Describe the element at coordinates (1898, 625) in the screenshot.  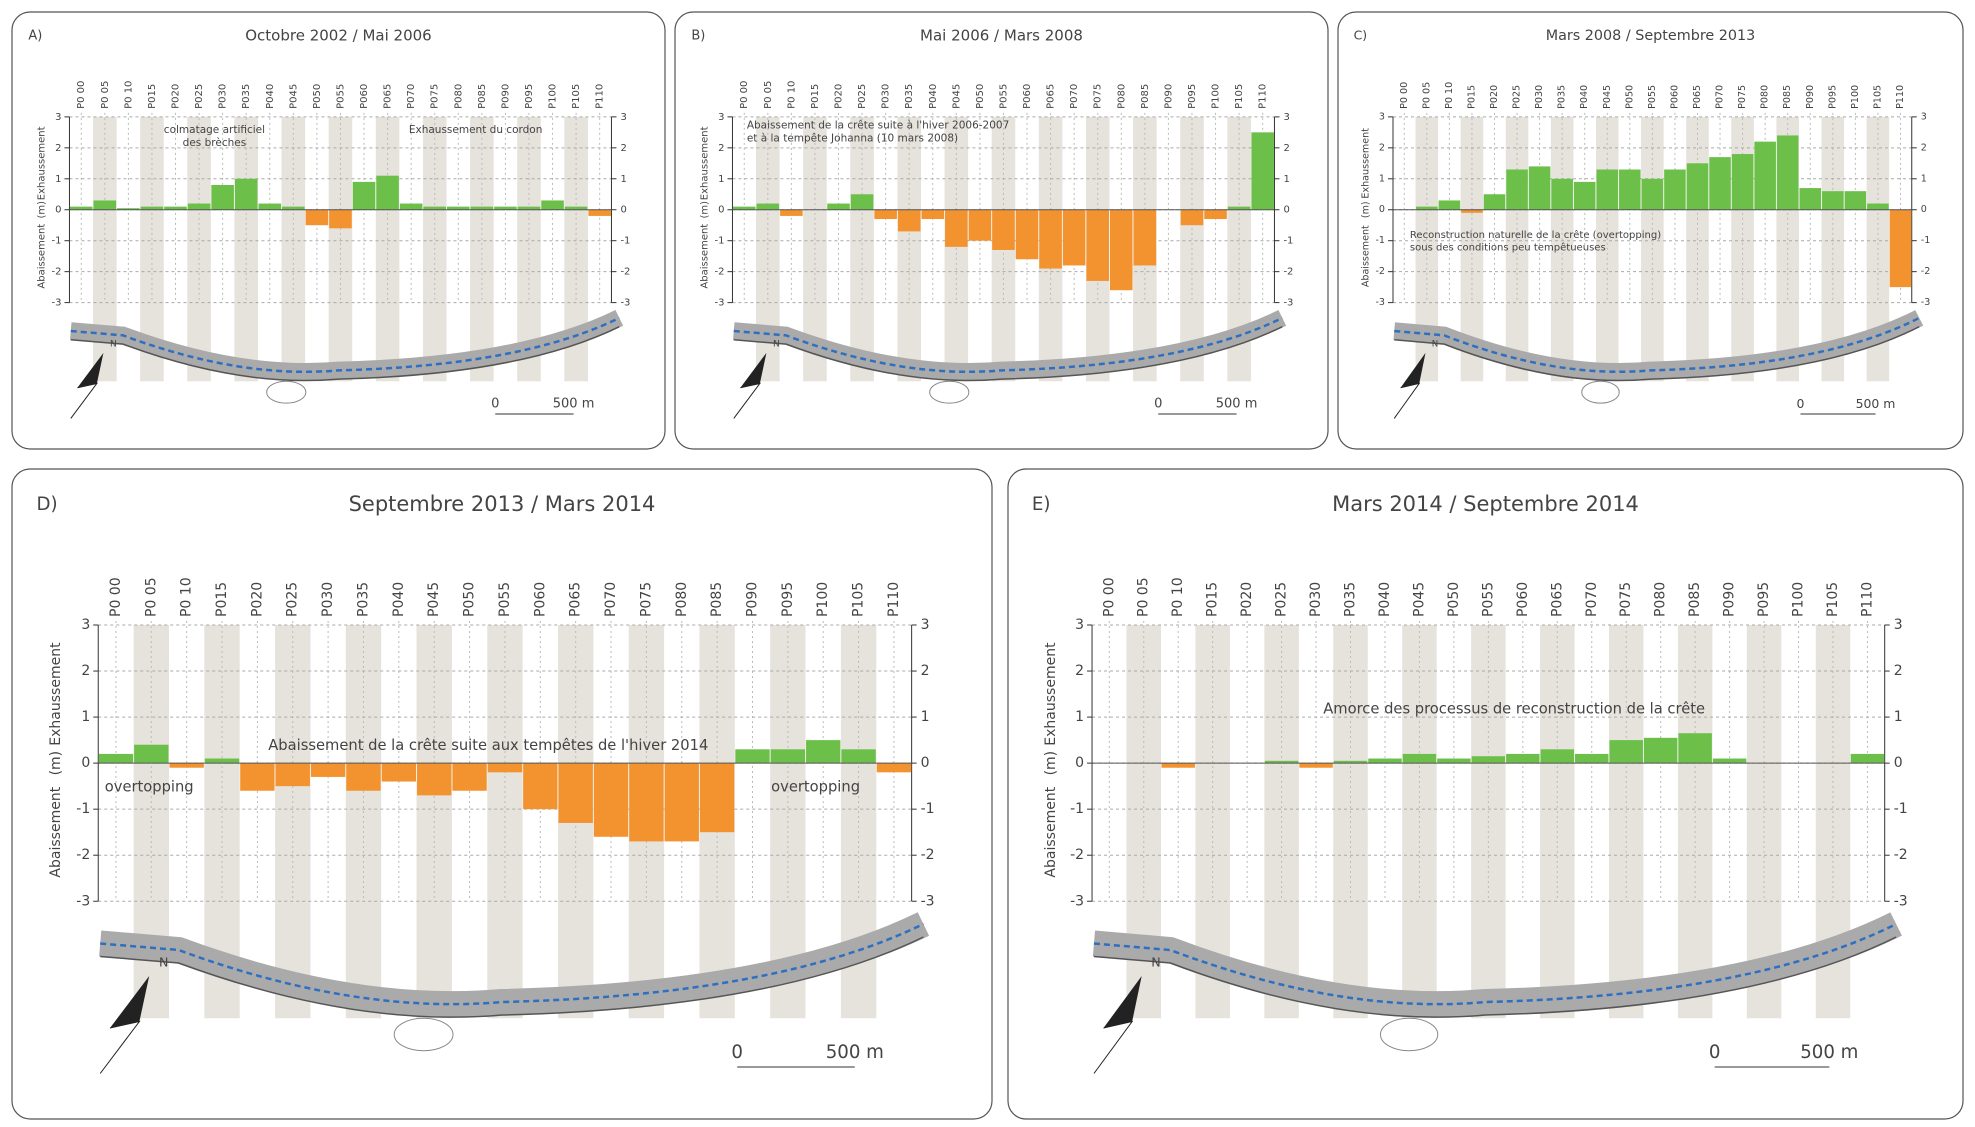
I see `y2-tick-label: 3` at that location.